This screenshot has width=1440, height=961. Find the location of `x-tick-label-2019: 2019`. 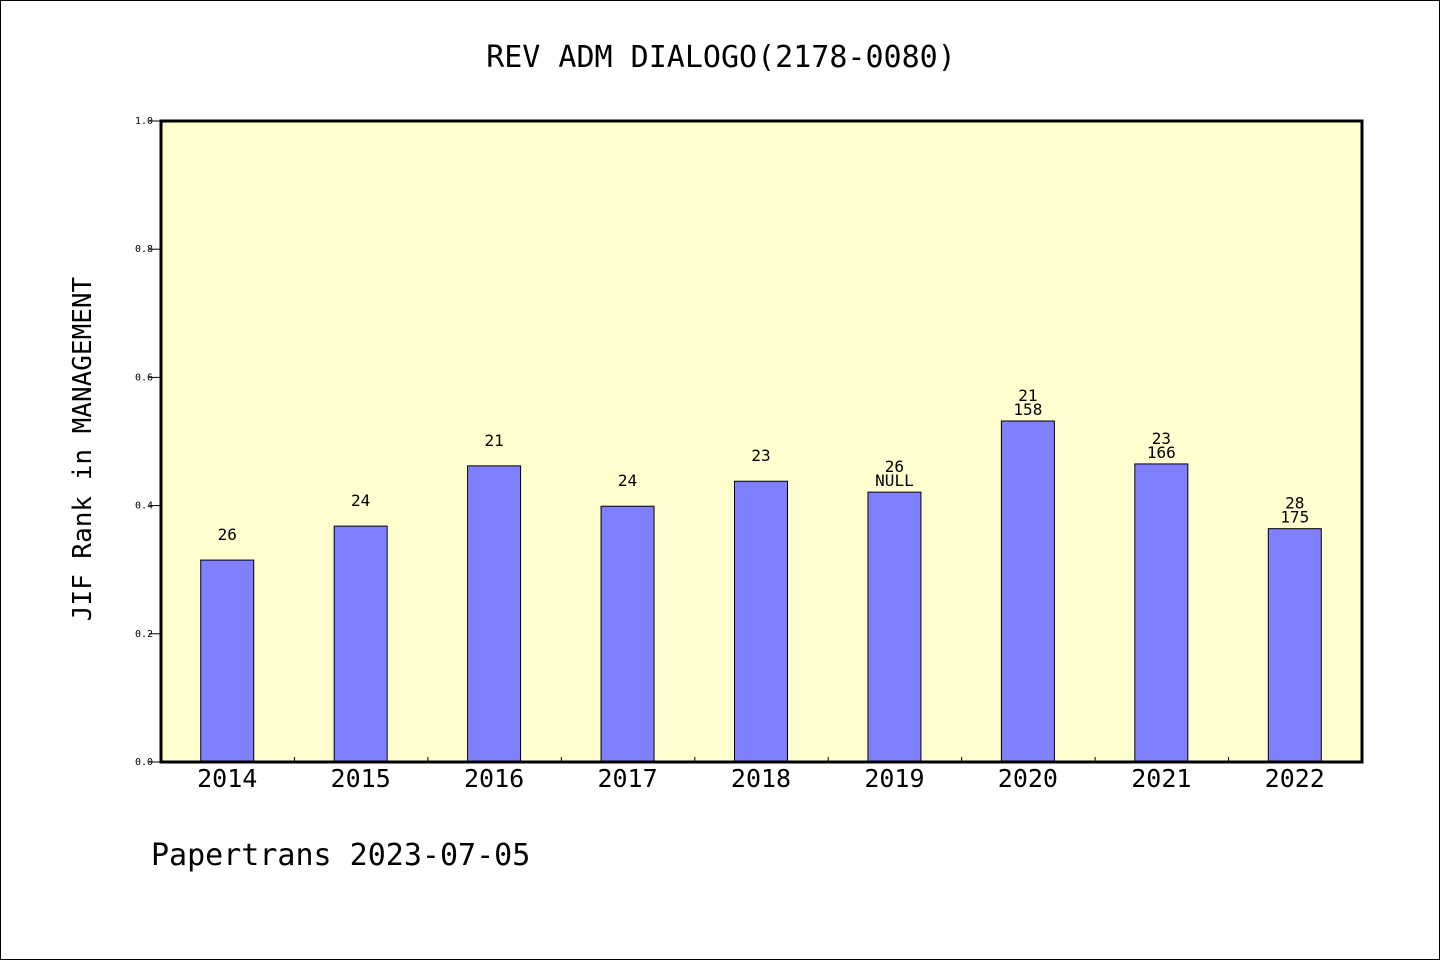

x-tick-label-2019: 2019 is located at coordinates (894, 778).